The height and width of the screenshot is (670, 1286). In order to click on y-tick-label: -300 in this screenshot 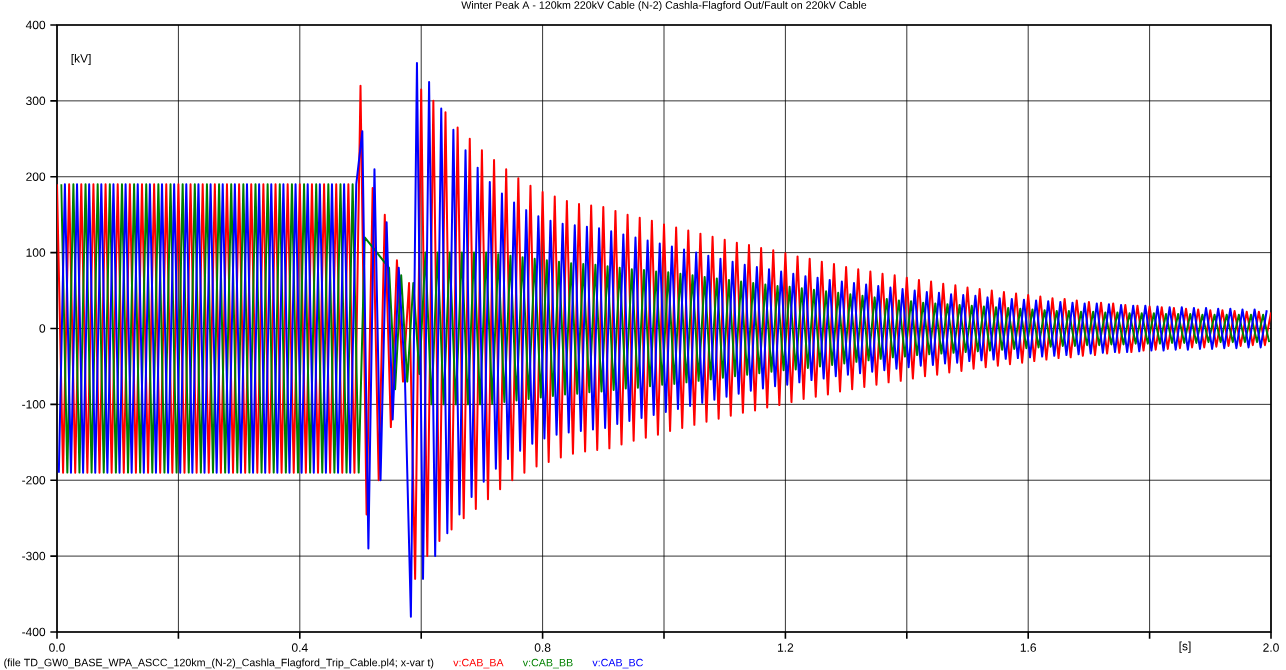, I will do `click(34, 556)`.